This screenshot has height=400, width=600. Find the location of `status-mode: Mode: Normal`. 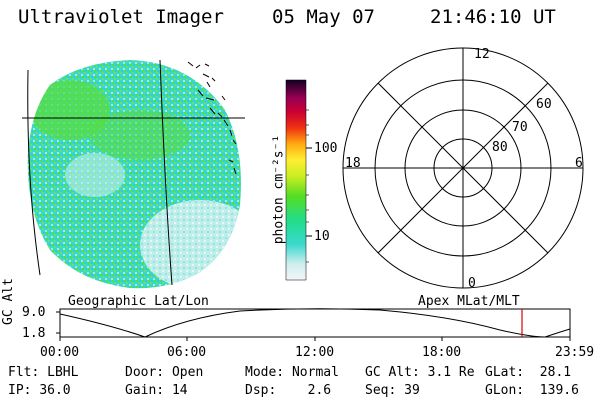

status-mode: Mode: Normal is located at coordinates (292, 372).